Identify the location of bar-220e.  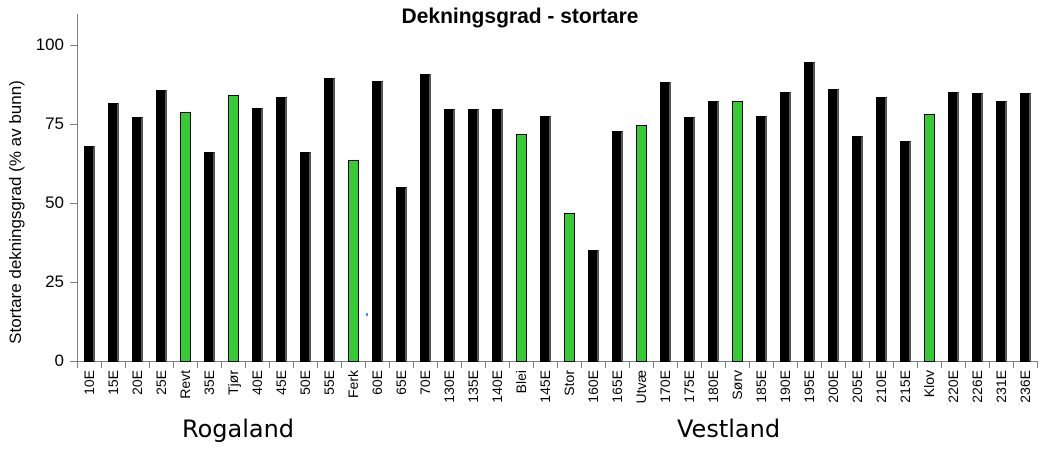
(953, 227).